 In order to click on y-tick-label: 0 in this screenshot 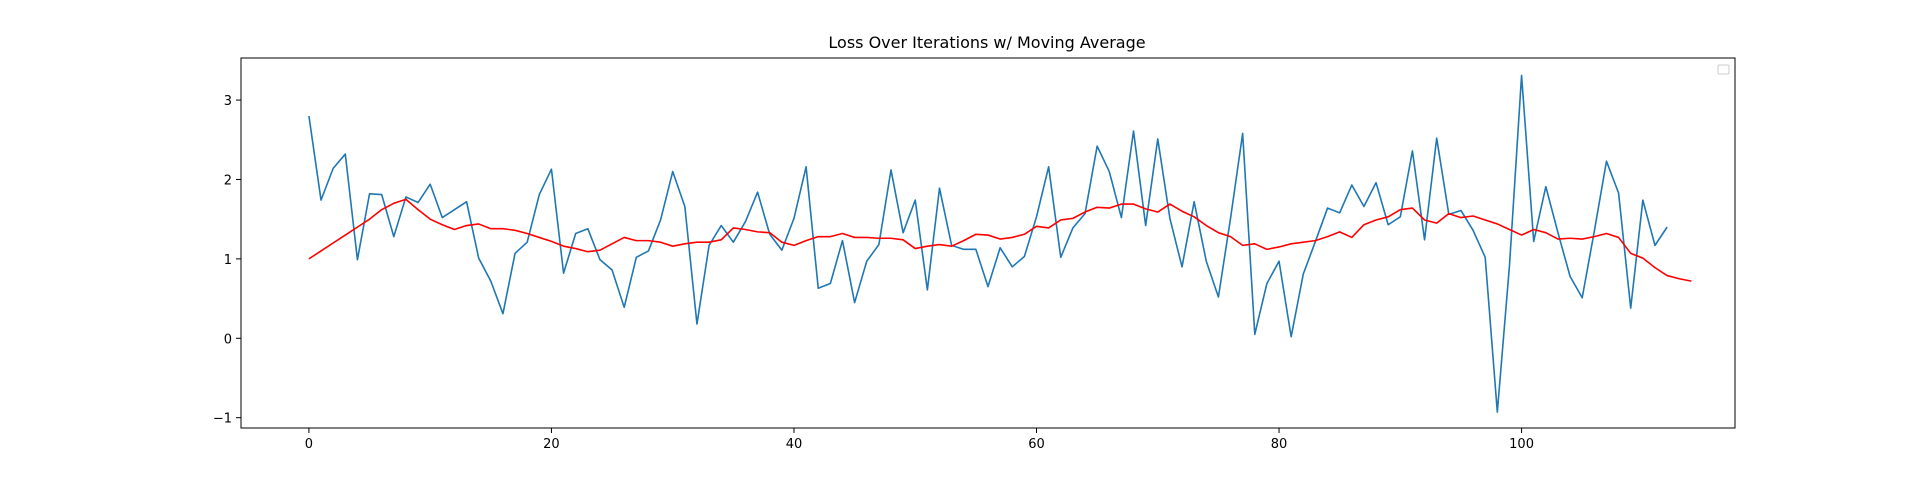, I will do `click(228, 339)`.